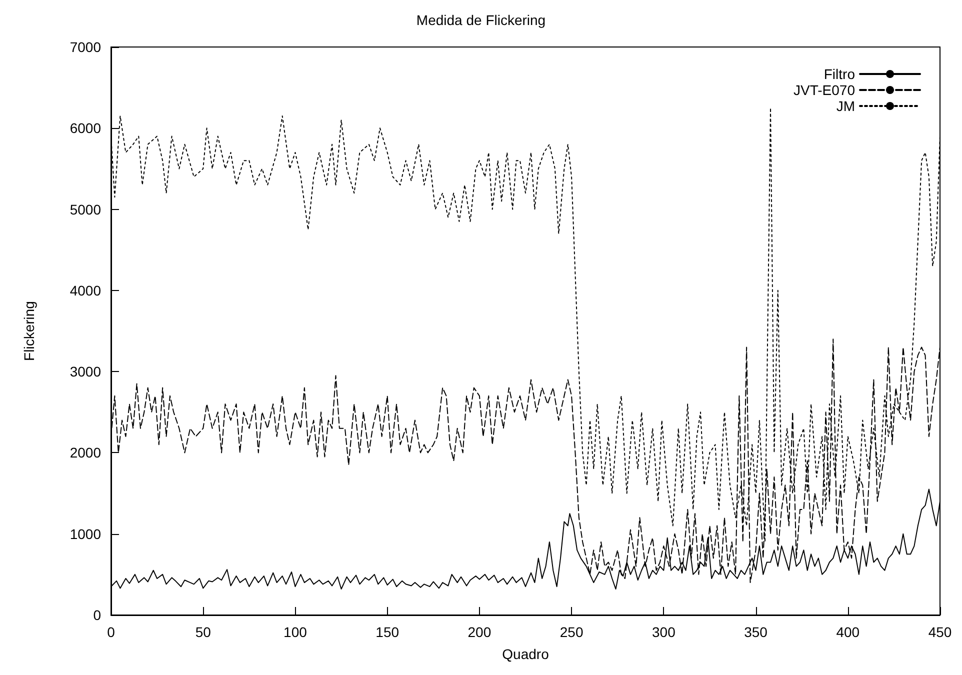  Describe the element at coordinates (526, 654) in the screenshot. I see `x-axis-title: Quadro` at that location.